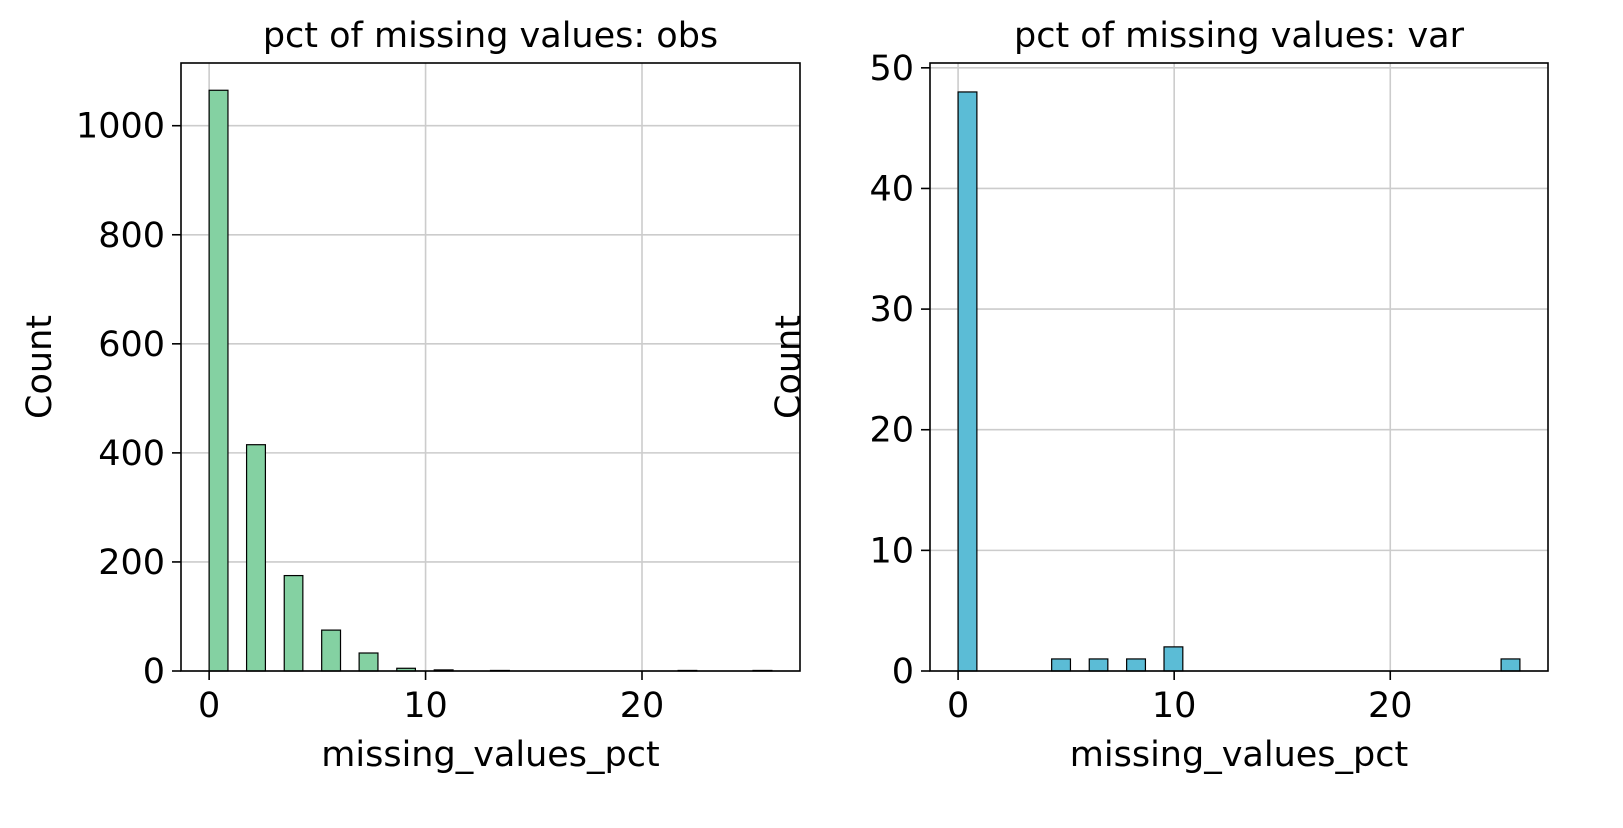  What do you see at coordinates (131, 236) in the screenshot?
I see `y-tick-label: 800` at bounding box center [131, 236].